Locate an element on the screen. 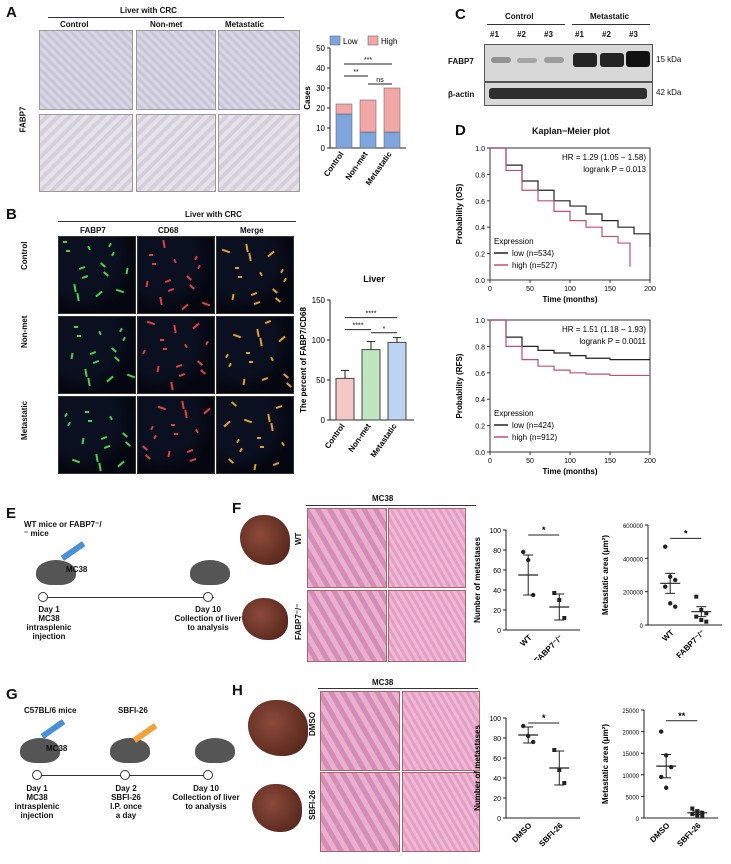  y-axis-label: Metastatic area (μm²) is located at coordinates (605, 764).